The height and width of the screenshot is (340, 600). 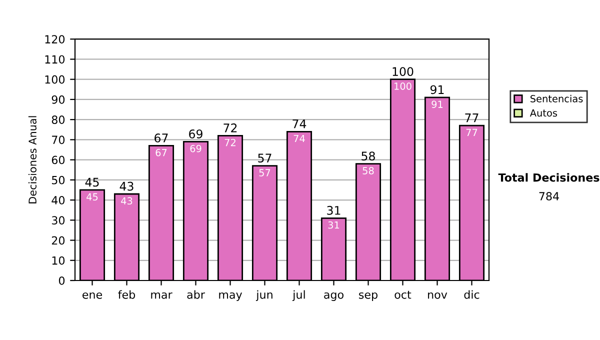 What do you see at coordinates (195, 133) in the screenshot?
I see `total-label: 69` at bounding box center [195, 133].